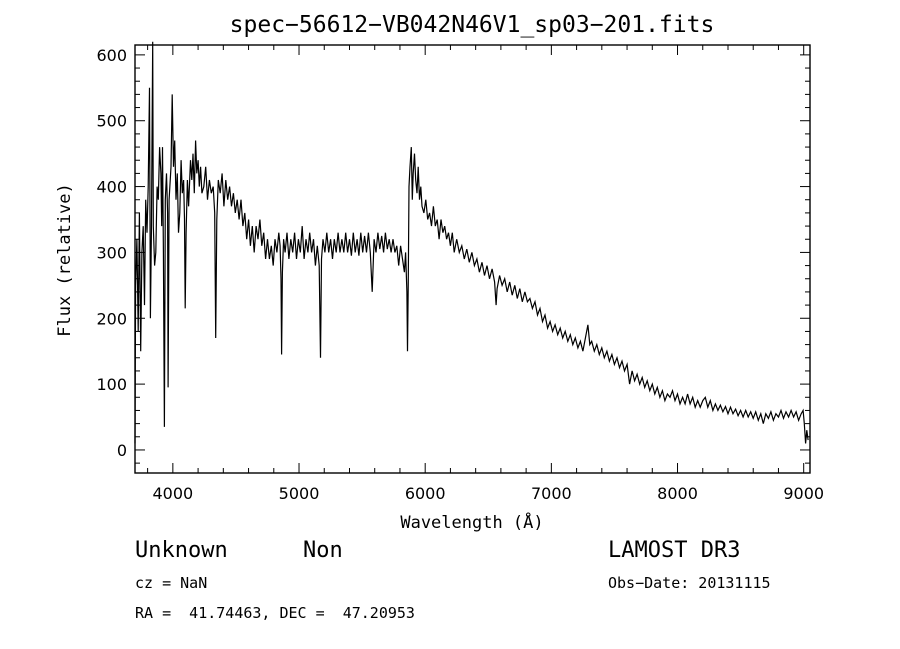 The width and height of the screenshot is (900, 649). What do you see at coordinates (677, 493) in the screenshot?
I see `x-tick-label: 8000` at bounding box center [677, 493].